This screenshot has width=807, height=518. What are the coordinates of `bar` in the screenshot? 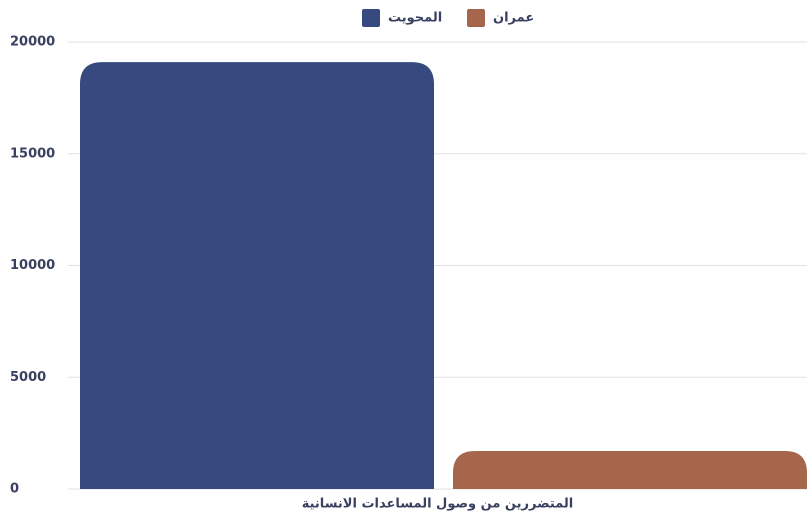 It's located at (630, 470).